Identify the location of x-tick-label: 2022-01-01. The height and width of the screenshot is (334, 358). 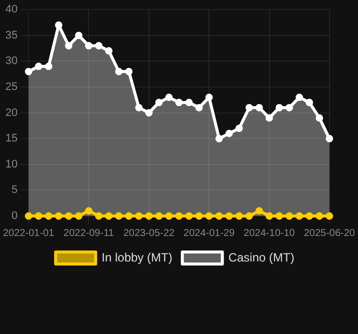
(29, 233).